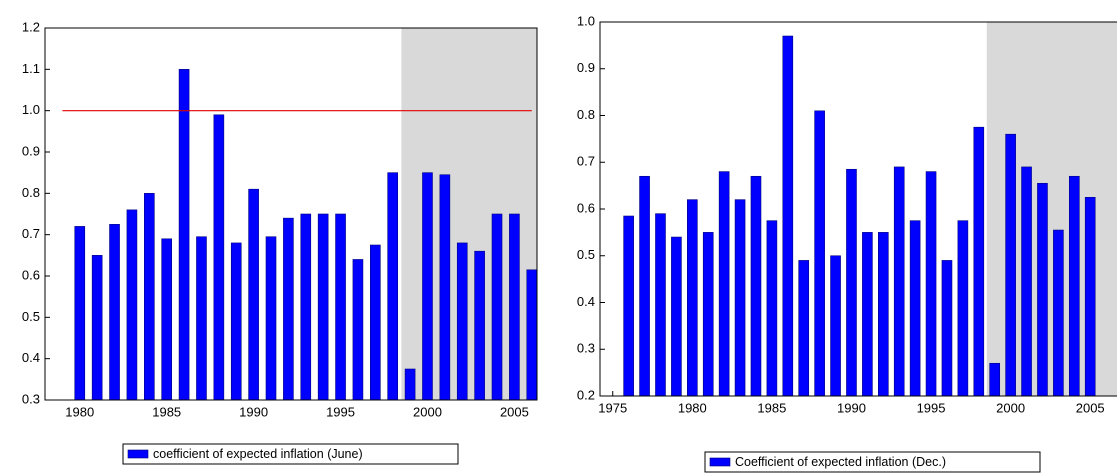  I want to click on legend: Coefficient of expected inflation (Dec.), so click(872, 462).